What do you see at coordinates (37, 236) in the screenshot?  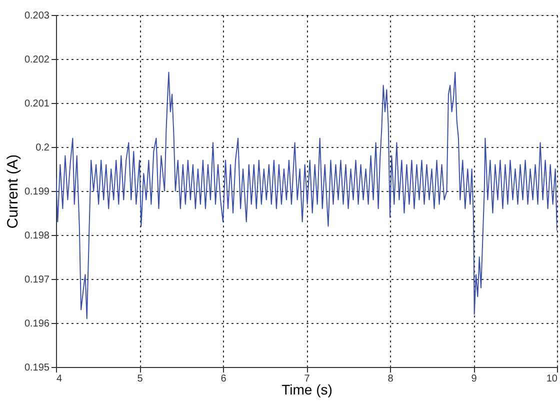 I see `y-tick-label: 0.198` at bounding box center [37, 236].